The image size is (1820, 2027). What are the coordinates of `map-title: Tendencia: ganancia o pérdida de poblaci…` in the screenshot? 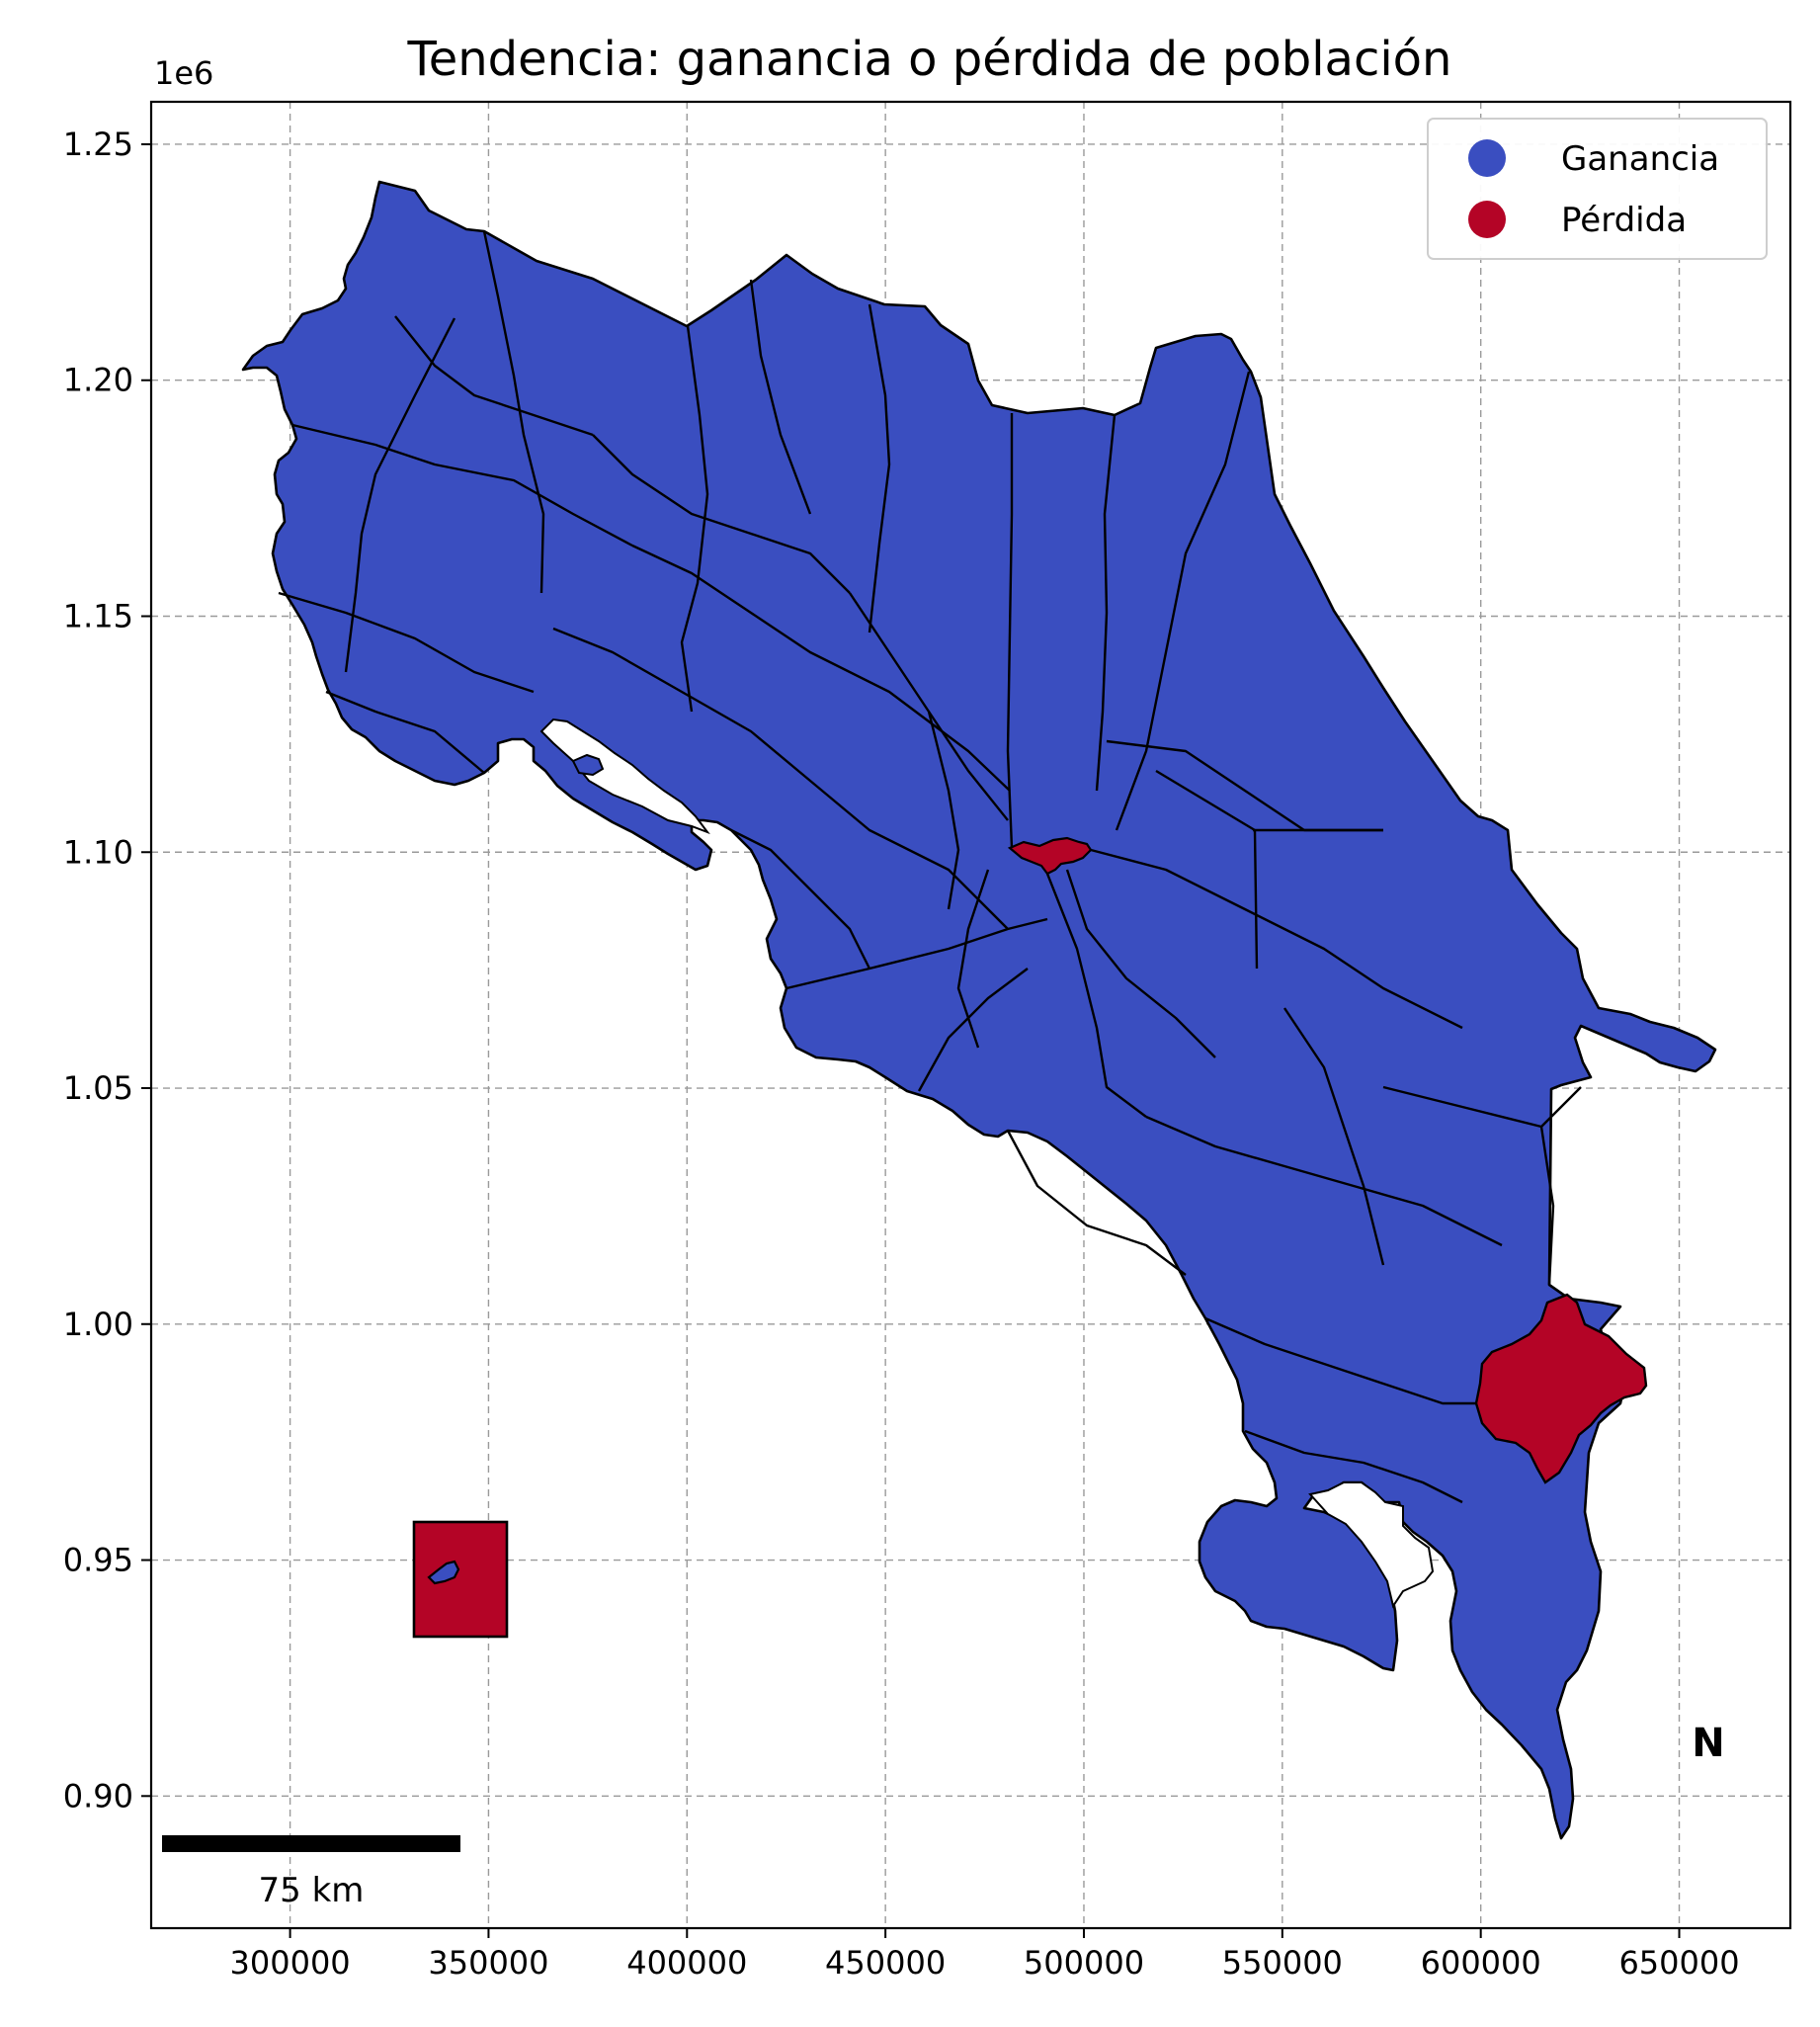 It's located at (929, 60).